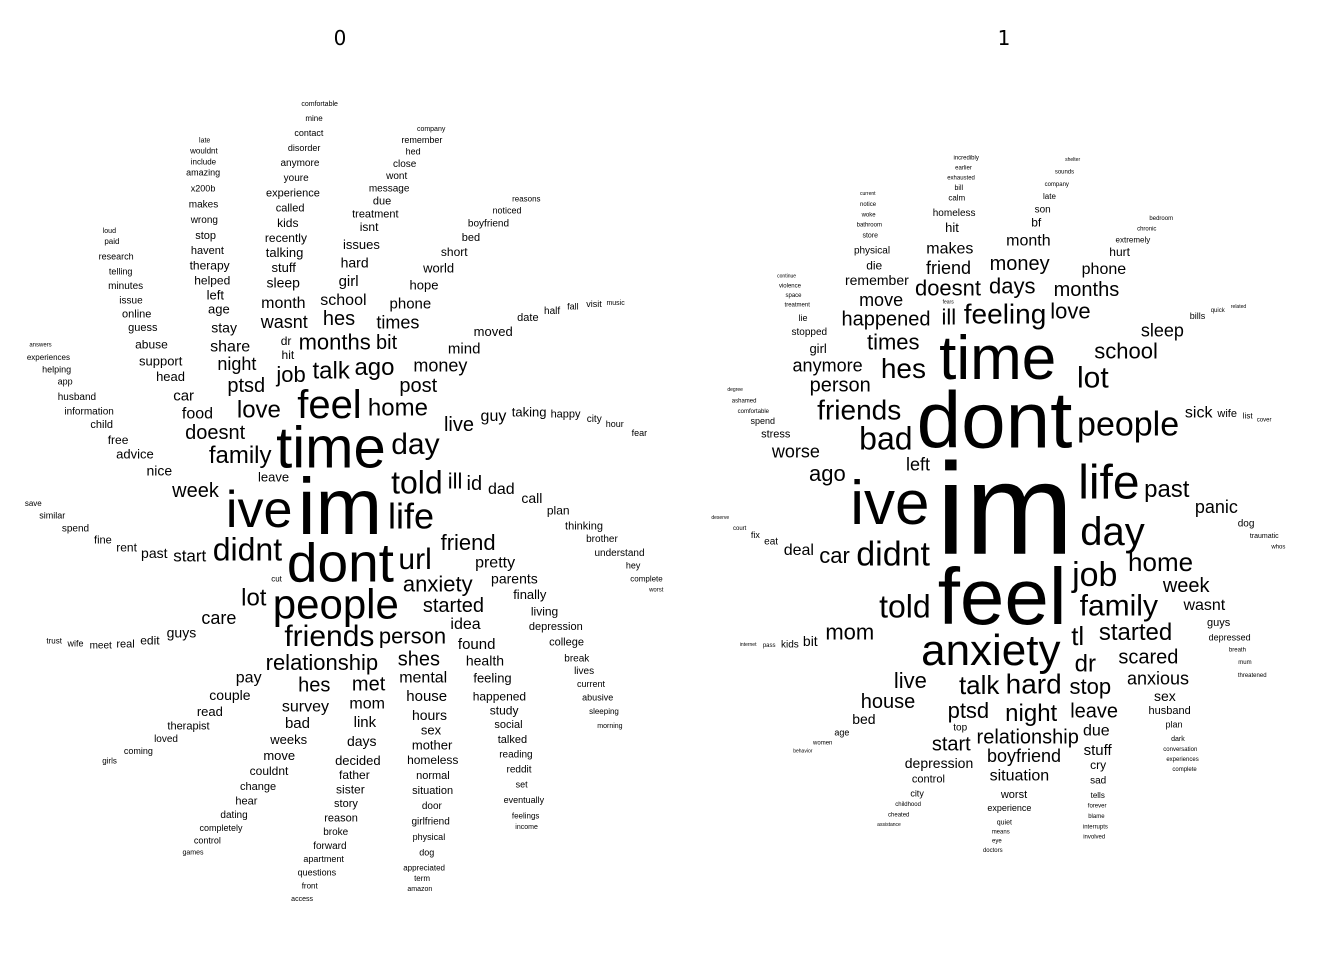 This screenshot has width=1344, height=960. I want to click on word-couple: couple, so click(229, 695).